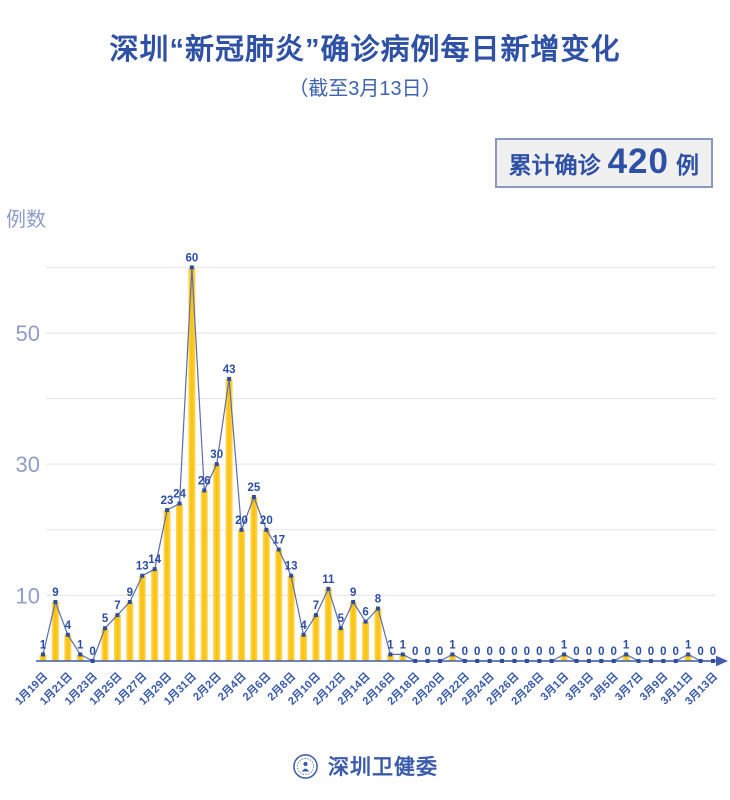 This screenshot has height=800, width=730. I want to click on marker-3月9日, so click(663, 661).